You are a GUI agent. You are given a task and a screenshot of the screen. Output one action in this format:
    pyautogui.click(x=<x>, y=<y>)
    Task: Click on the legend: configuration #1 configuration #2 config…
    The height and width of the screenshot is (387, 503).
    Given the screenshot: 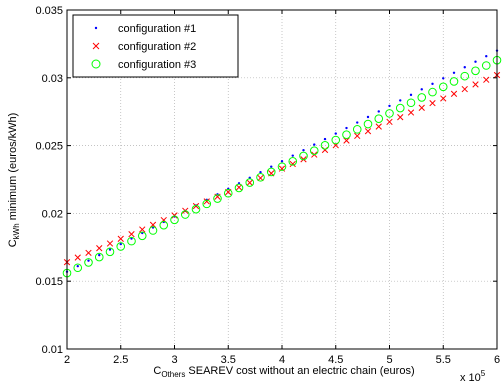 What is the action you would take?
    pyautogui.click(x=155, y=46)
    